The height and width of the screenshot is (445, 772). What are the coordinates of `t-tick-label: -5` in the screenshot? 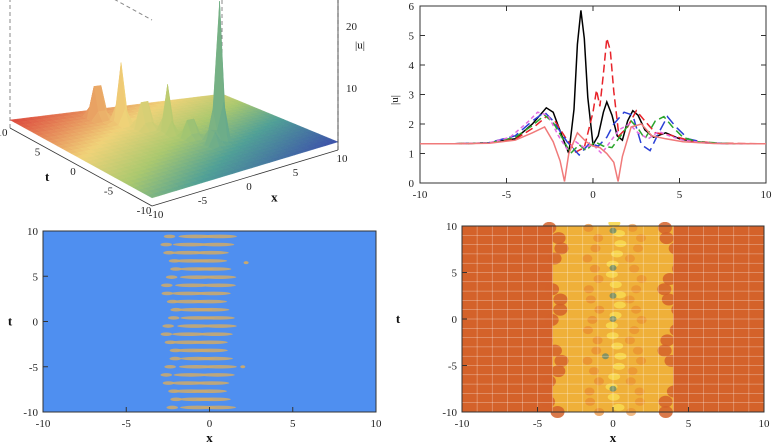 It's located at (109, 192).